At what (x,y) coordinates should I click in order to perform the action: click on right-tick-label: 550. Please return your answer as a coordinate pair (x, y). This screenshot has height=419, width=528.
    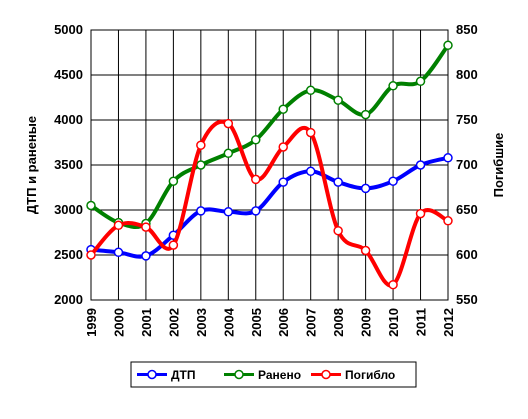
    Looking at the image, I should click on (467, 299).